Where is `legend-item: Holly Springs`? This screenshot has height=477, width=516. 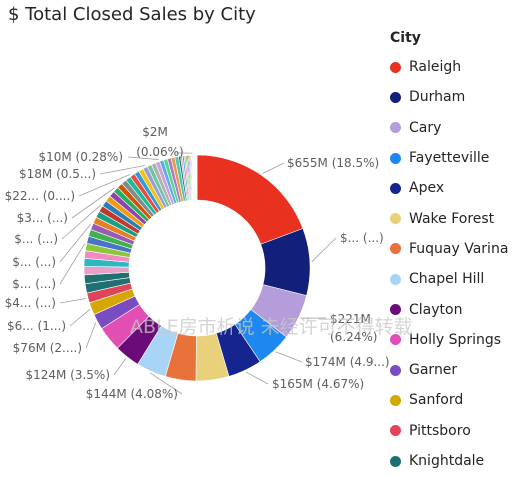
legend-item: Holly Springs is located at coordinates (452, 340).